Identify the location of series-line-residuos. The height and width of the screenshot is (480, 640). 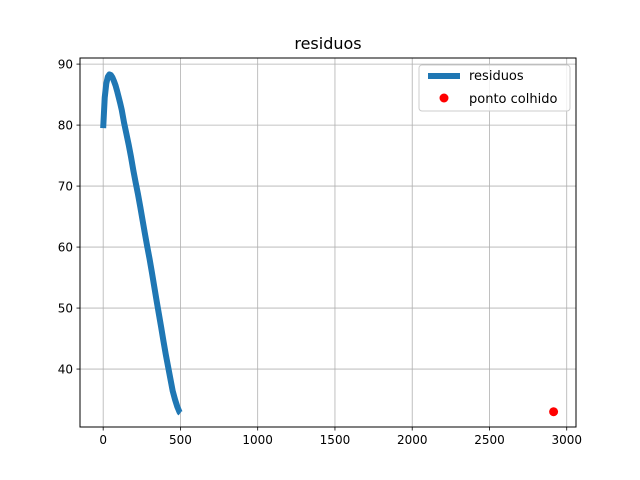
(141, 243).